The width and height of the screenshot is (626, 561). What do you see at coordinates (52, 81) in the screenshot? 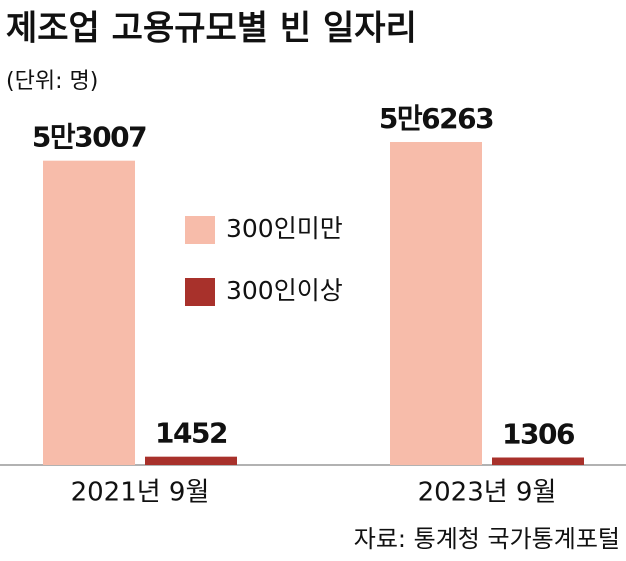
I see `chart-subtitle: (단위: 명)` at bounding box center [52, 81].